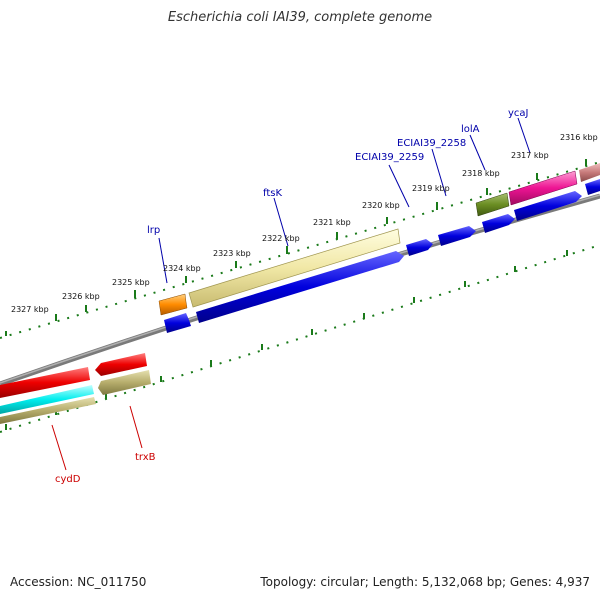  Describe the element at coordinates (589, 172) in the screenshot. I see `gene-partial-right` at that location.